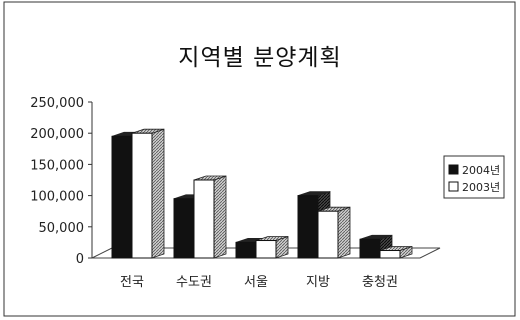  I want to click on x-tick-label: 수도권, so click(194, 282).